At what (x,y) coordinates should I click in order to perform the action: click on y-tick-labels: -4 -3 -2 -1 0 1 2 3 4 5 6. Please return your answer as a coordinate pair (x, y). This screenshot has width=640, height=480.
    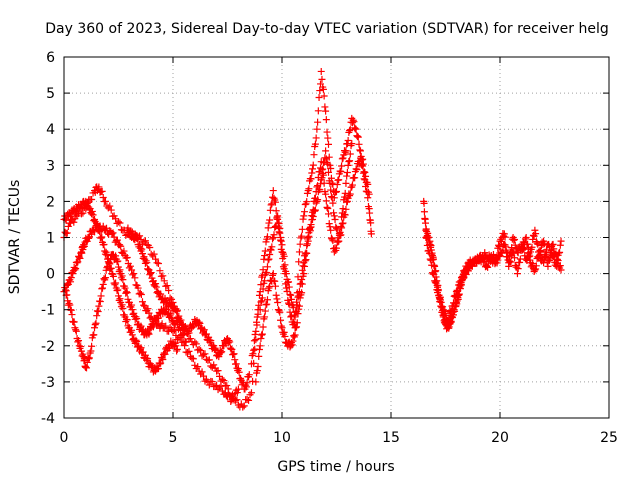
    Looking at the image, I should click on (48, 238).